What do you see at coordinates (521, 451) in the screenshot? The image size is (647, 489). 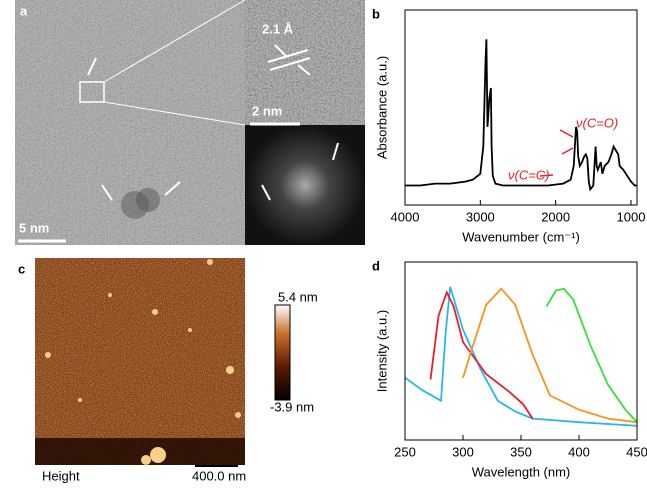 I see `x-tick-label: 350` at bounding box center [521, 451].